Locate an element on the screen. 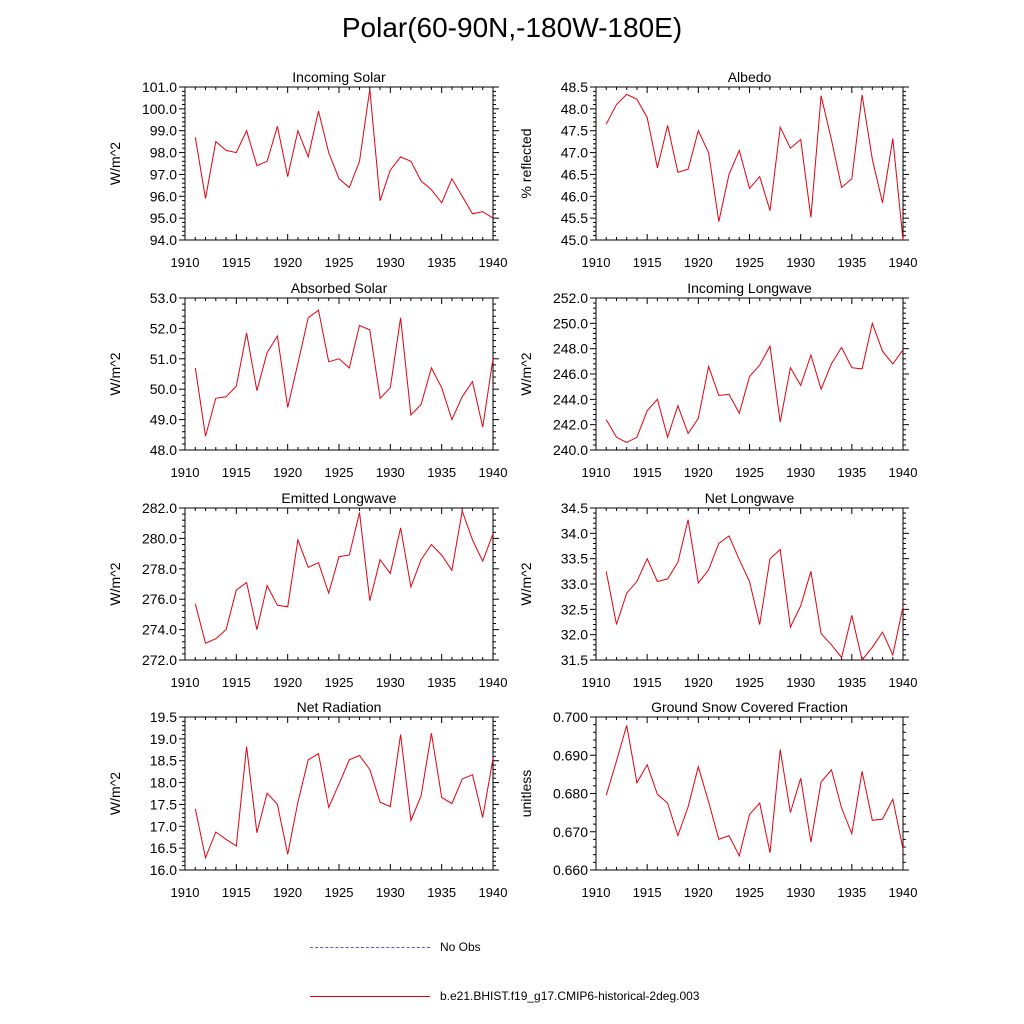 This screenshot has width=1024, height=1024. y-tick-label: 34.0 is located at coordinates (574, 533).